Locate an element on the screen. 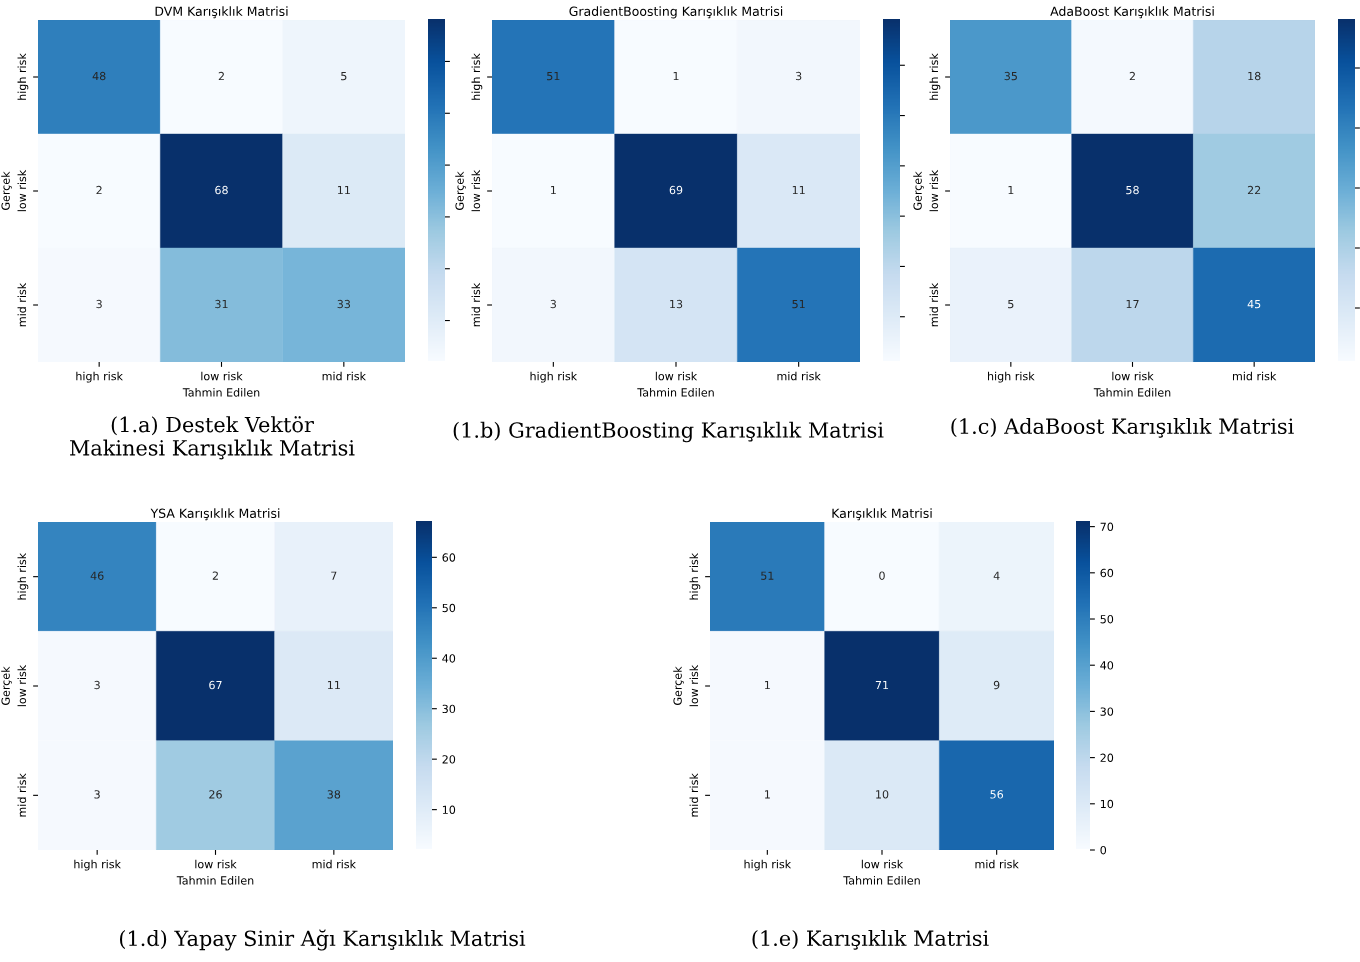 Image resolution: width=1360 pixels, height=962 pixels. data-label: 4 is located at coordinates (996, 575).